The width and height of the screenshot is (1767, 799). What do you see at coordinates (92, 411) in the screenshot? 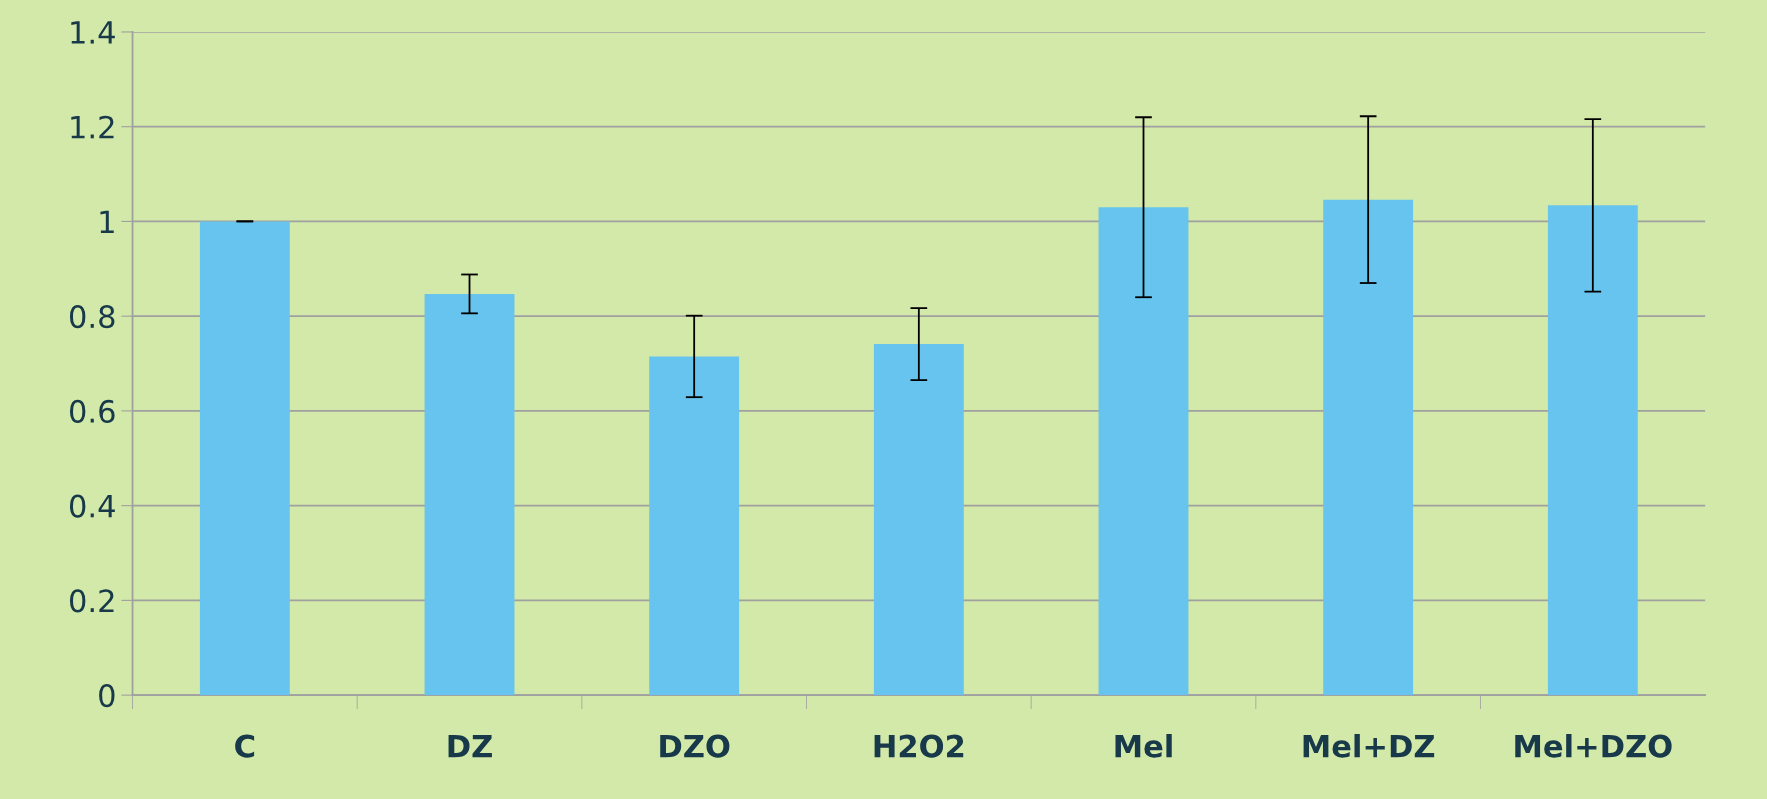
I see `y-tick-label: 0.6` at bounding box center [92, 411].